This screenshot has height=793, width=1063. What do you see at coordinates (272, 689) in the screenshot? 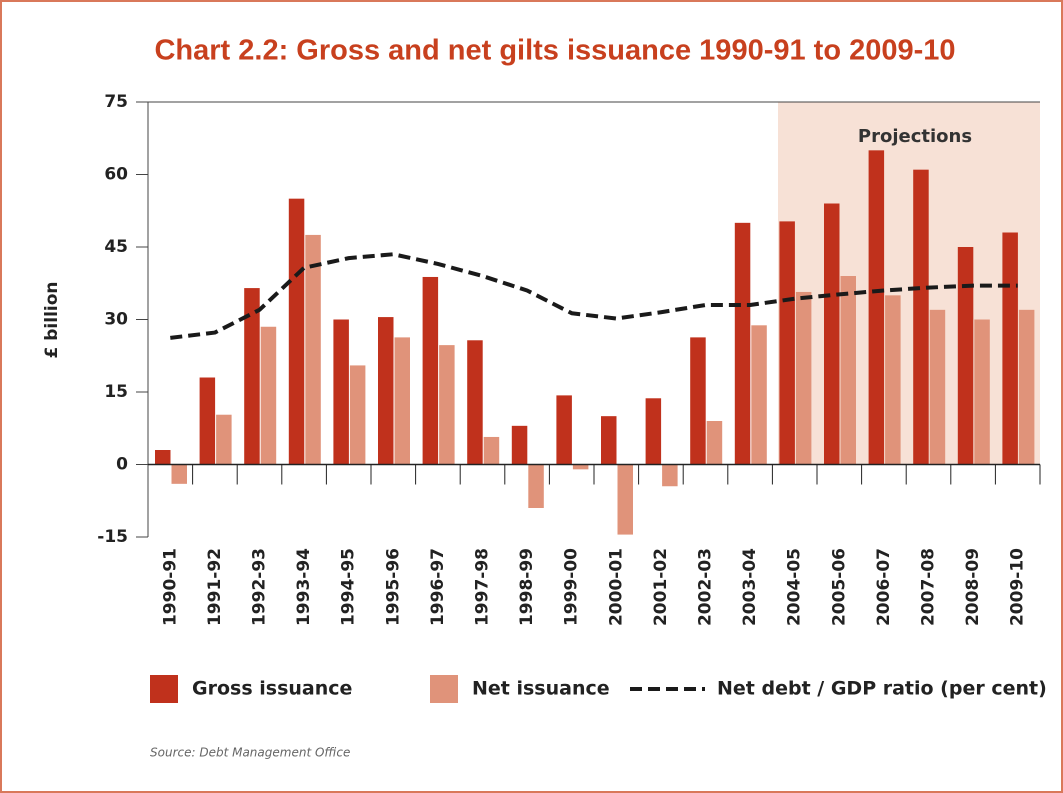
I see `legend-label: Gross issuance` at bounding box center [272, 689].